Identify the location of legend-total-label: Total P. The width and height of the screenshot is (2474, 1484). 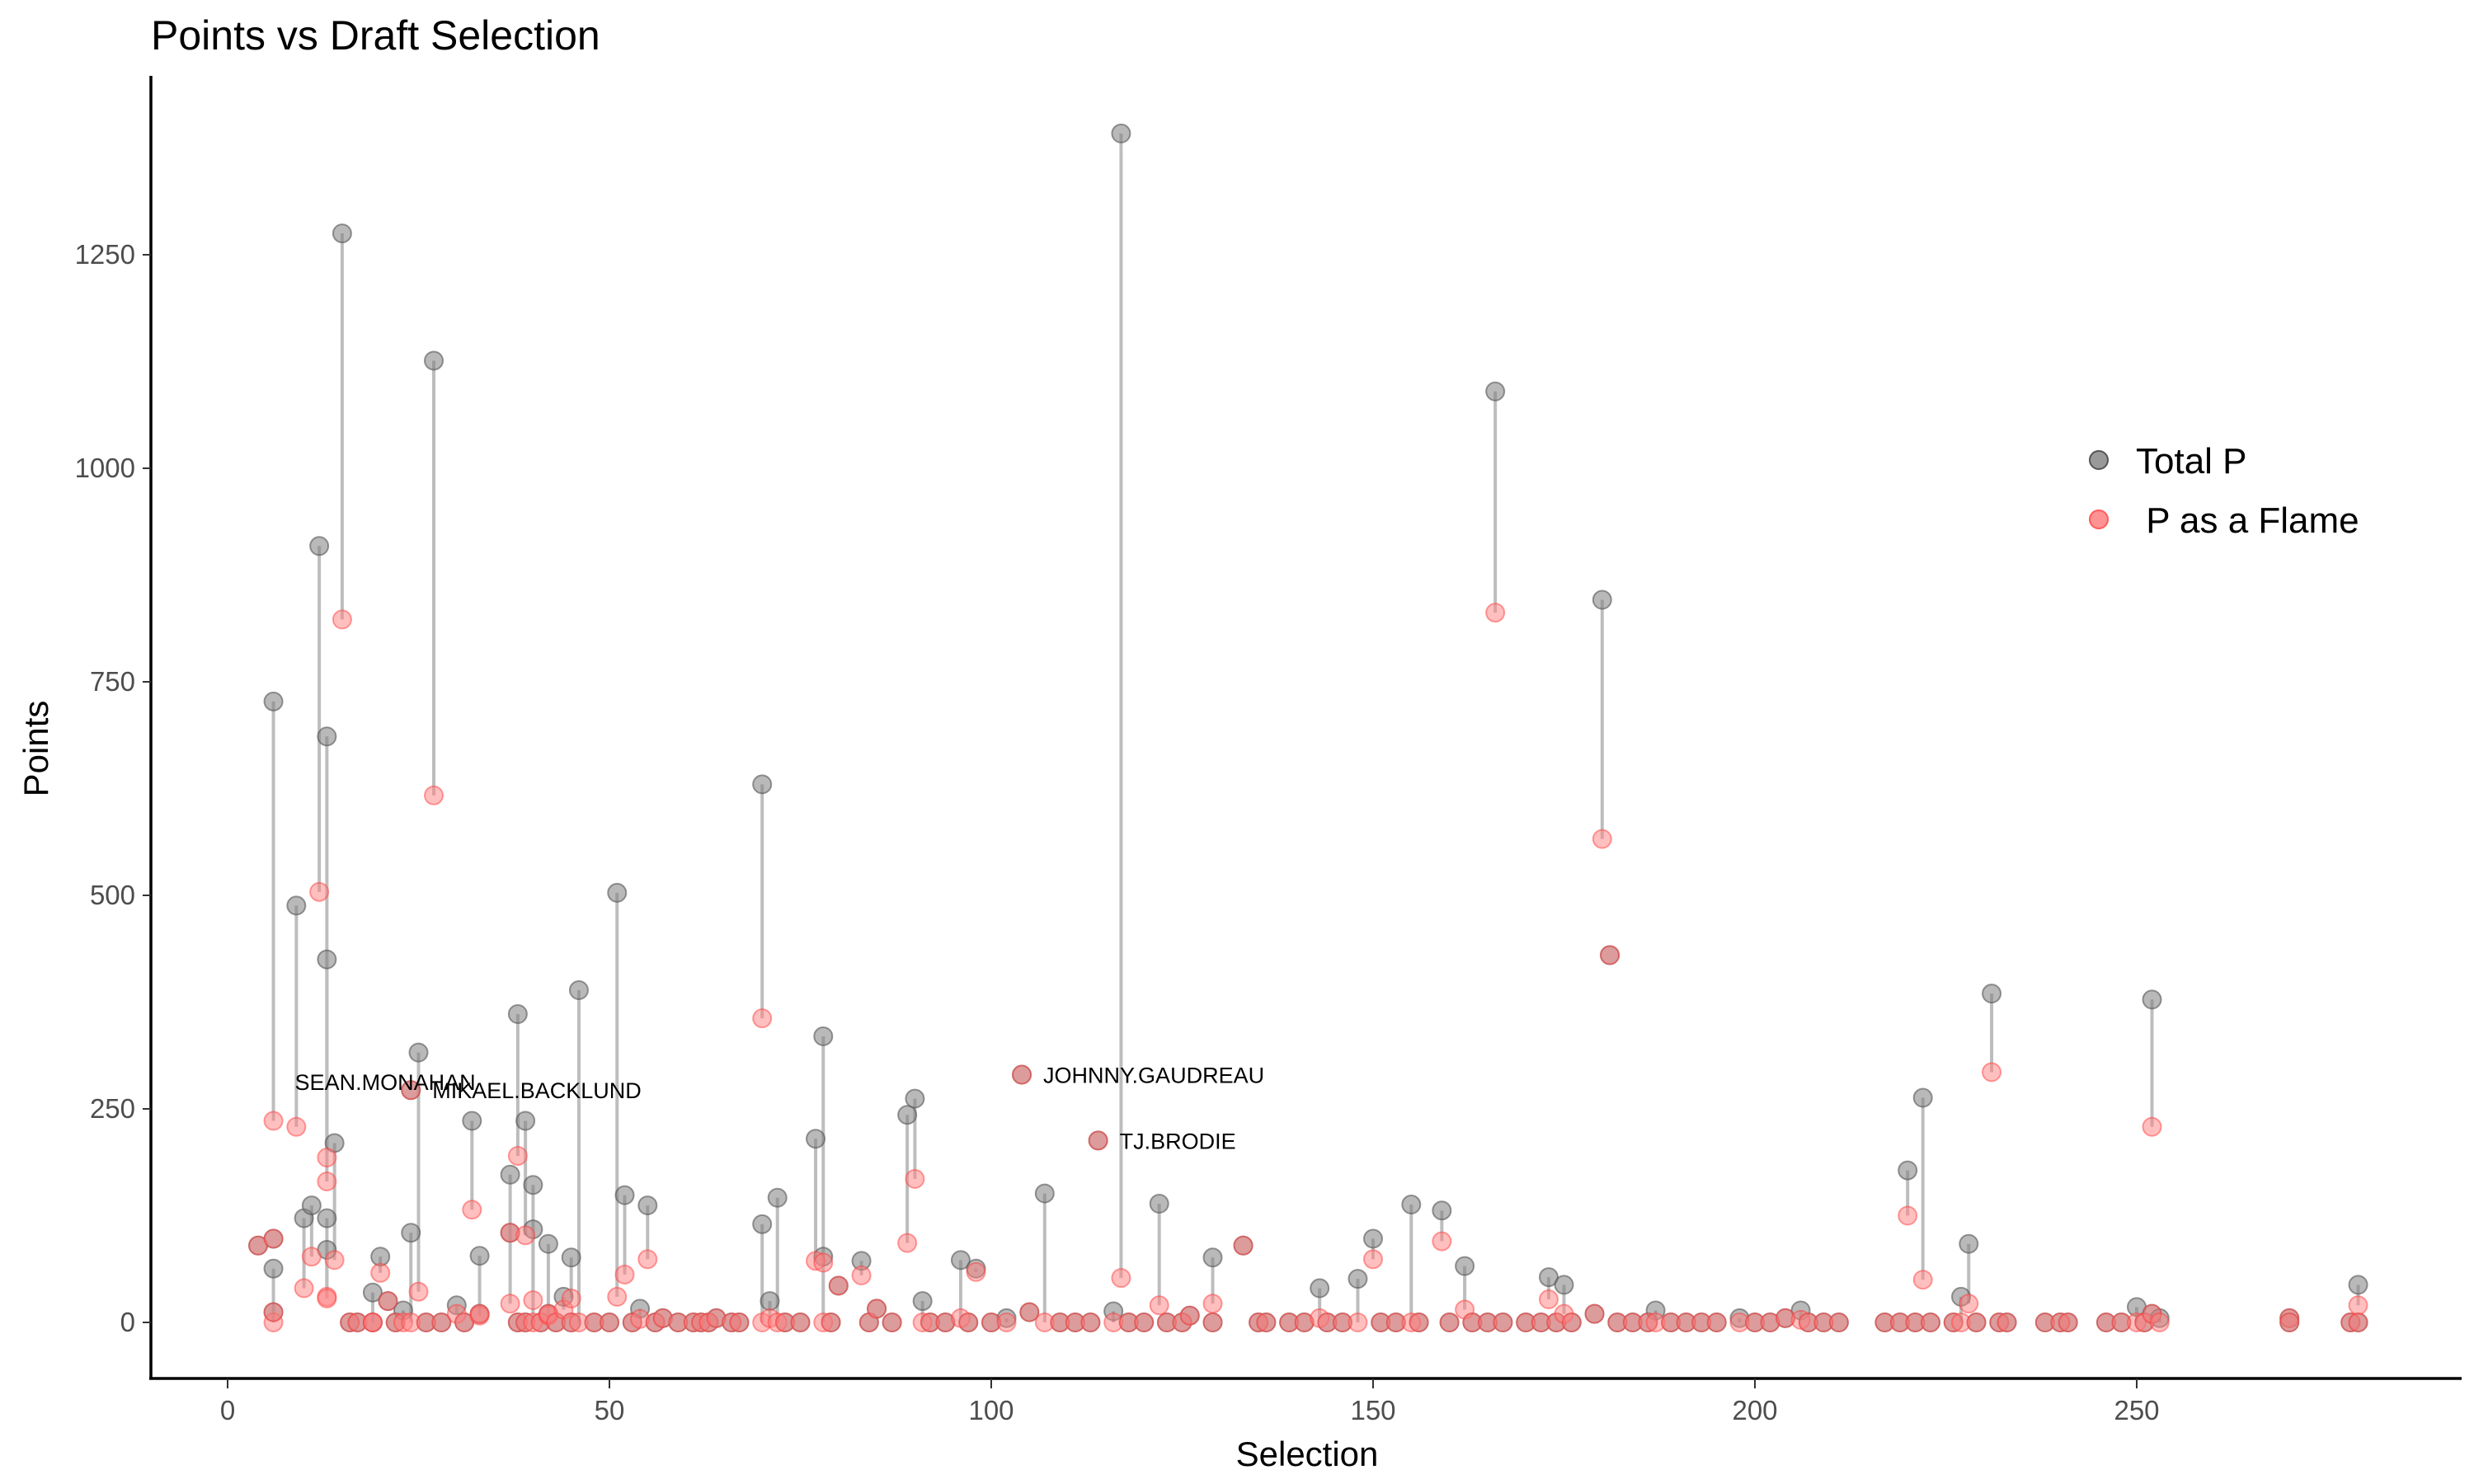
(2191, 461).